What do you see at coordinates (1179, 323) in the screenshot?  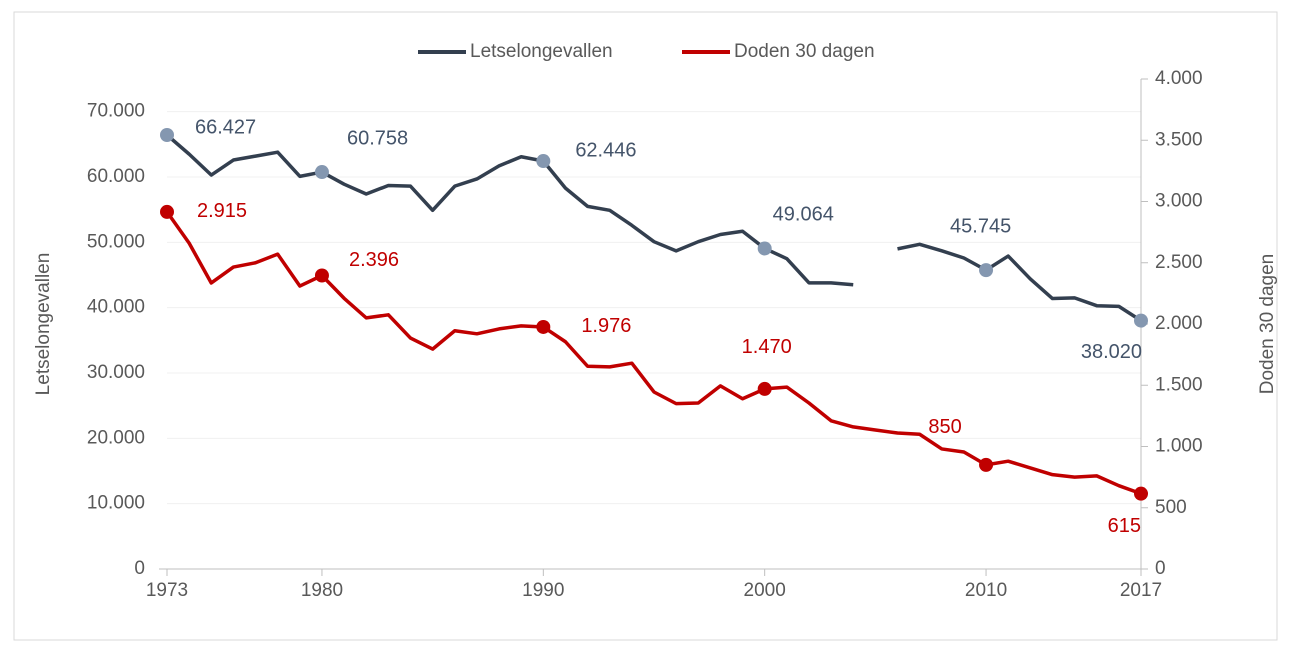 I see `y2-tick-label: 2.000` at bounding box center [1179, 323].